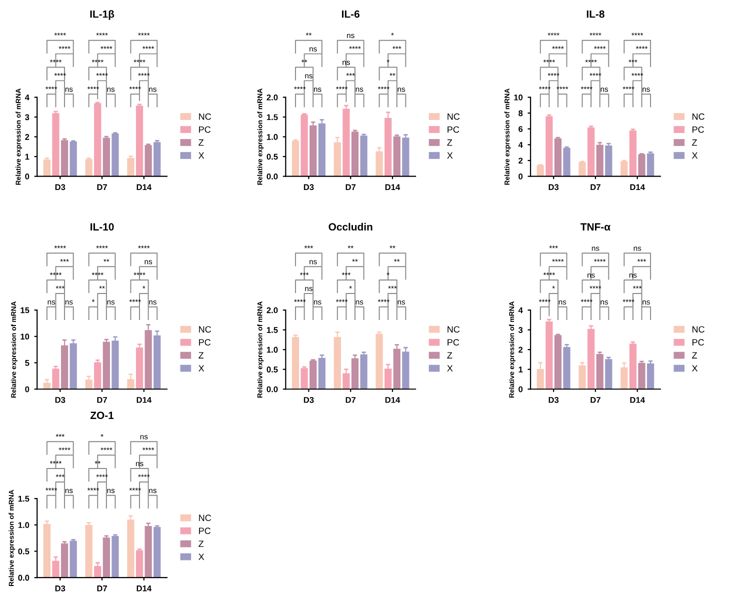 The height and width of the screenshot is (608, 742). I want to click on y-tick-label: 1, so click(27, 157).